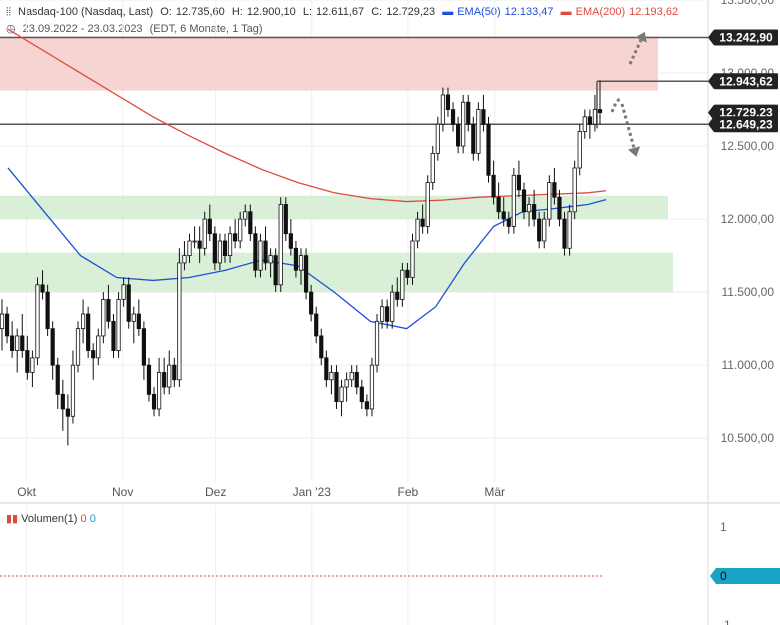  What do you see at coordinates (11, 29) in the screenshot?
I see `clock-icon: ◷` at bounding box center [11, 29].